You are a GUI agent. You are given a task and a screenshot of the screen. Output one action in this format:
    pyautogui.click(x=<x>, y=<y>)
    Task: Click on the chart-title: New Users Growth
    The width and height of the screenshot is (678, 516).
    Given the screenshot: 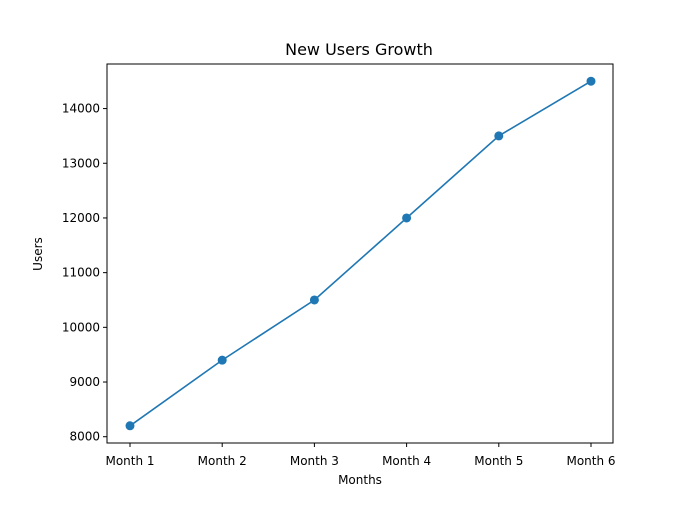 What is the action you would take?
    pyautogui.click(x=359, y=49)
    